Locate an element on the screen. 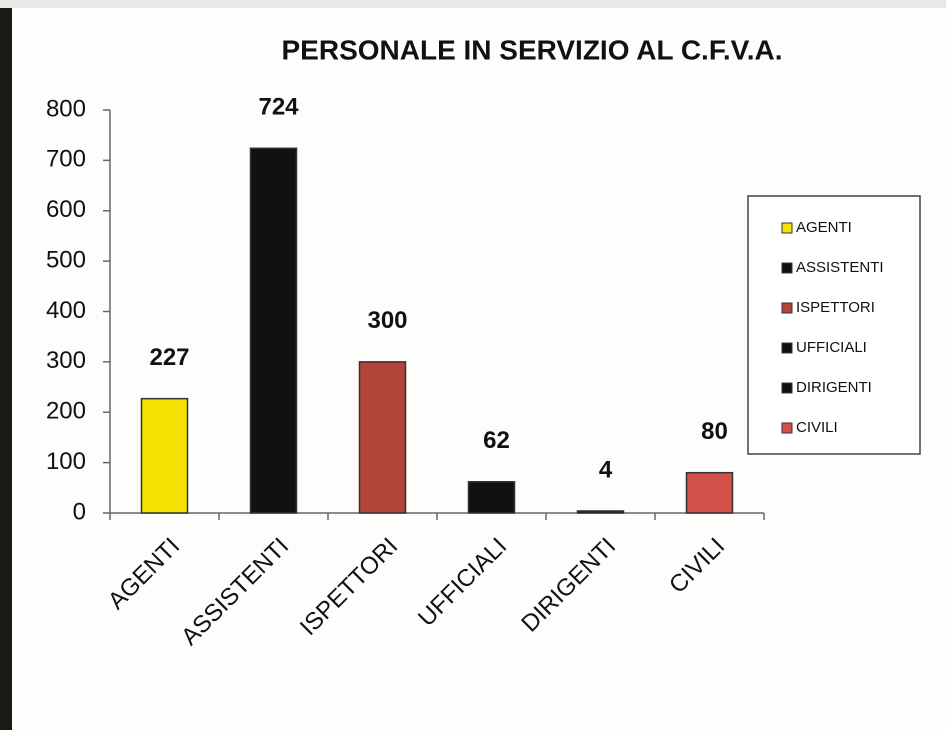  value-label: 724 is located at coordinates (278, 107).